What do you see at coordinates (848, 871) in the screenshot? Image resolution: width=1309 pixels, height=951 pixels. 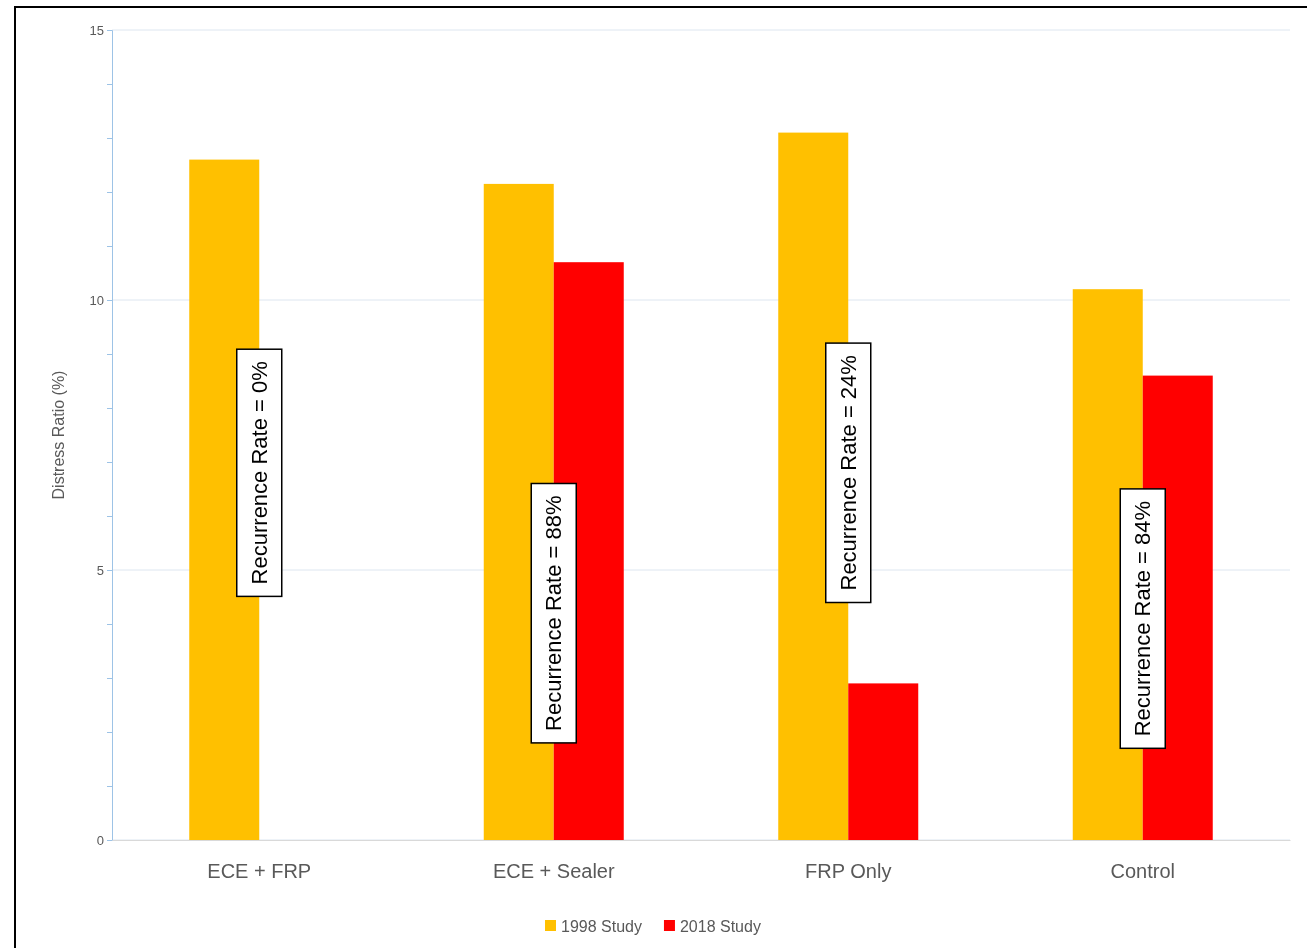 I see `x-tick-label: FRP Only` at bounding box center [848, 871].